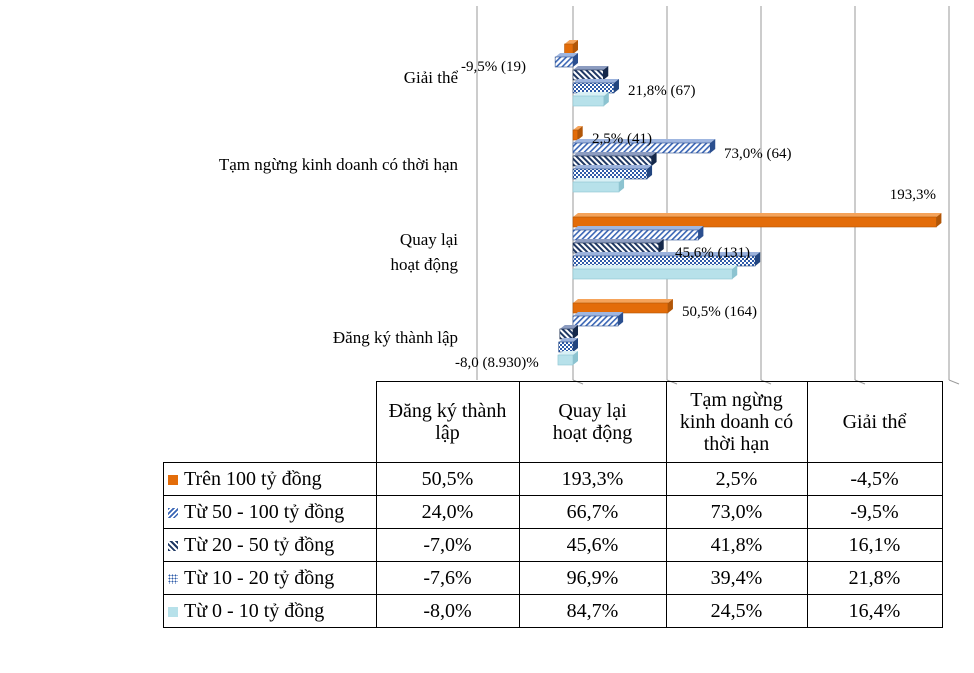 The image size is (974, 673). I want to click on series-name-cell: Từ 0 - 10 tỷ đồng, so click(270, 610).